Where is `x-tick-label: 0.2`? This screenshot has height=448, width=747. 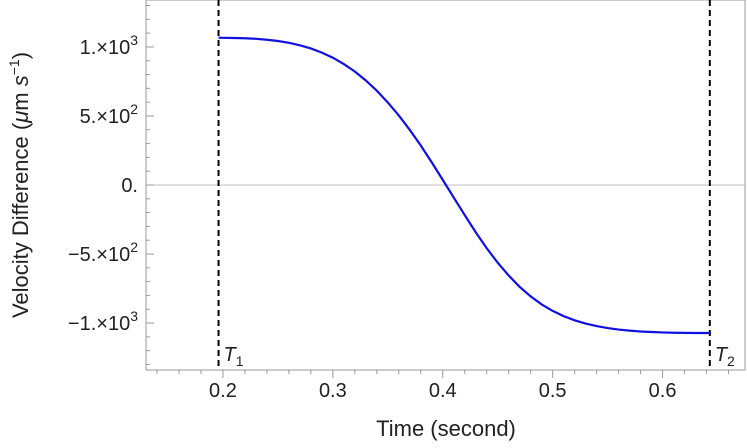
x-tick-label: 0.2 is located at coordinates (223, 391).